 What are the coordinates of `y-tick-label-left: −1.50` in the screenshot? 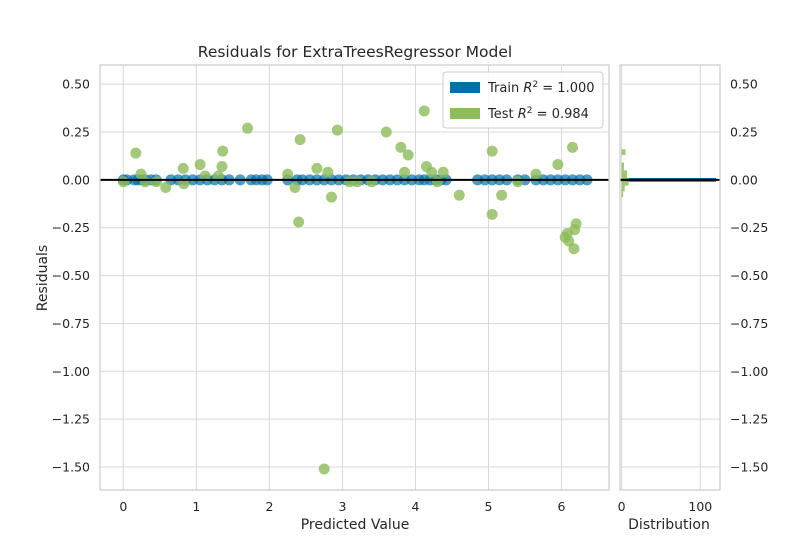 It's located at (71, 467).